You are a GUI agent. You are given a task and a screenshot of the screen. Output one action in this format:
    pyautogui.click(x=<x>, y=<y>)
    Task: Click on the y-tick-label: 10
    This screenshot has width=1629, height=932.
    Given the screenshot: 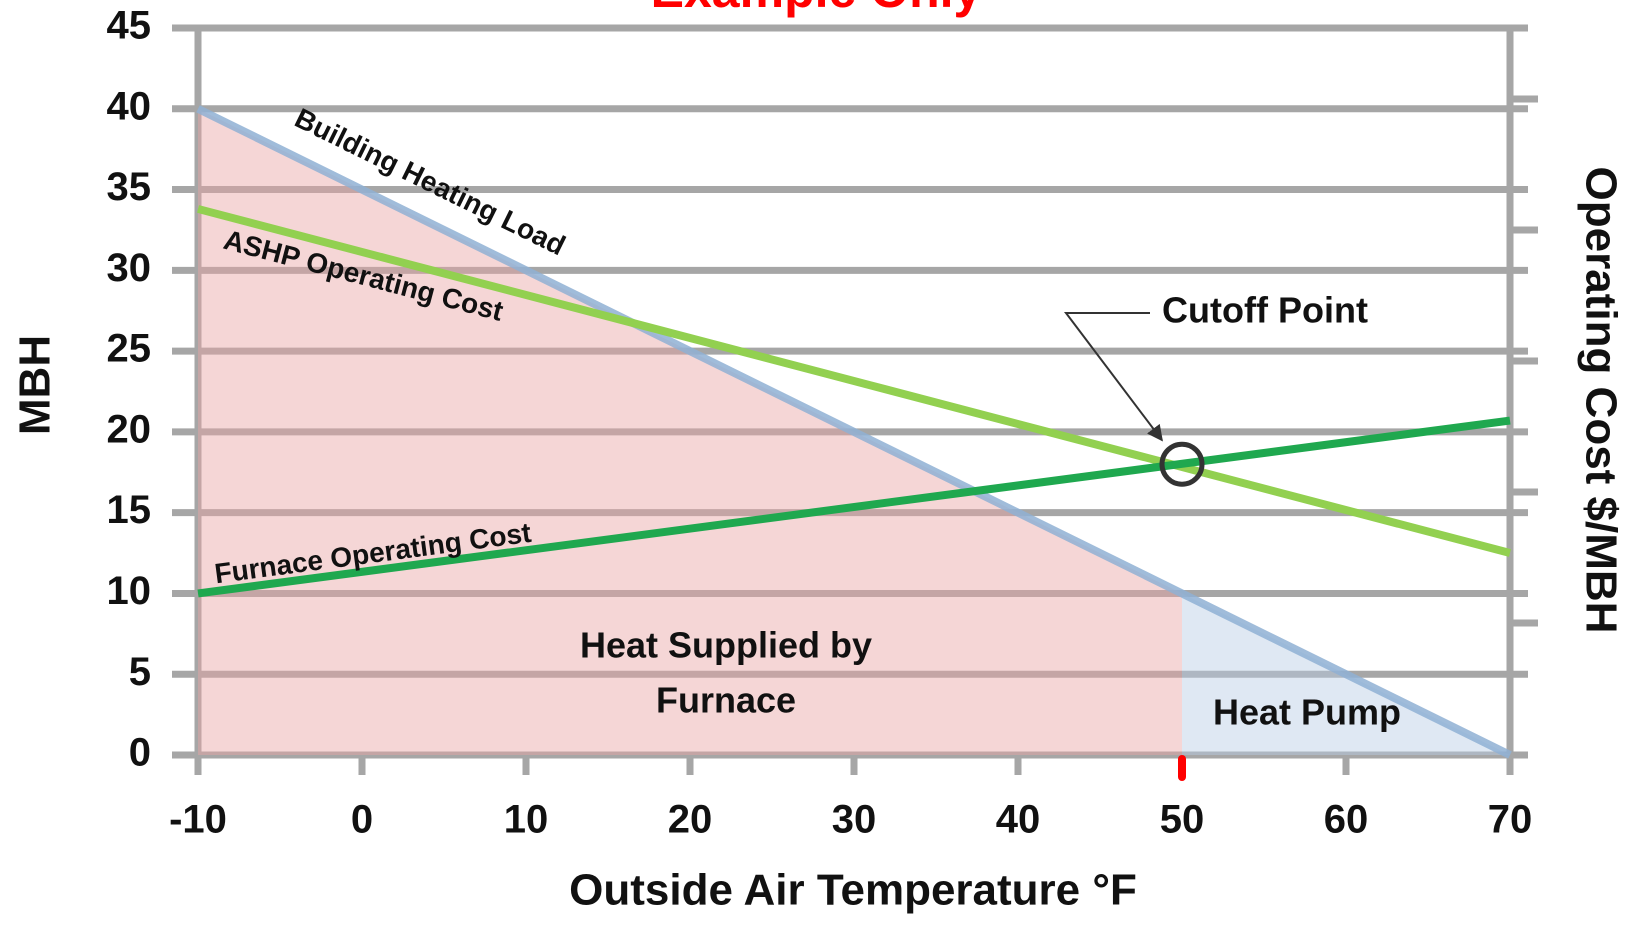 What is the action you would take?
    pyautogui.click(x=129, y=591)
    